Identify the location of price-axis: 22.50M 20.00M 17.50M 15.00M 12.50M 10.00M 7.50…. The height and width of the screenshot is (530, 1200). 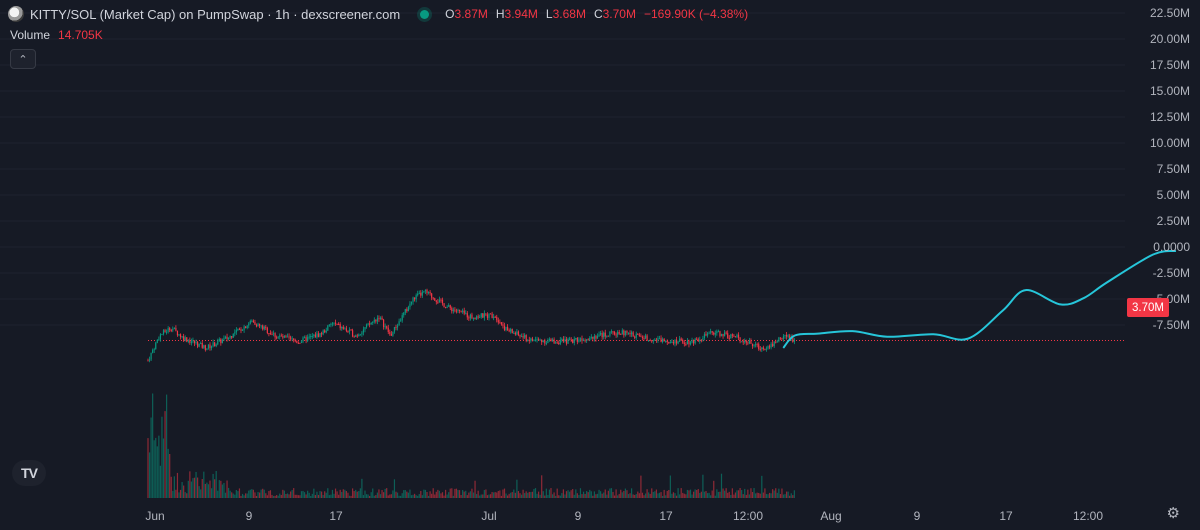
(1170, 169).